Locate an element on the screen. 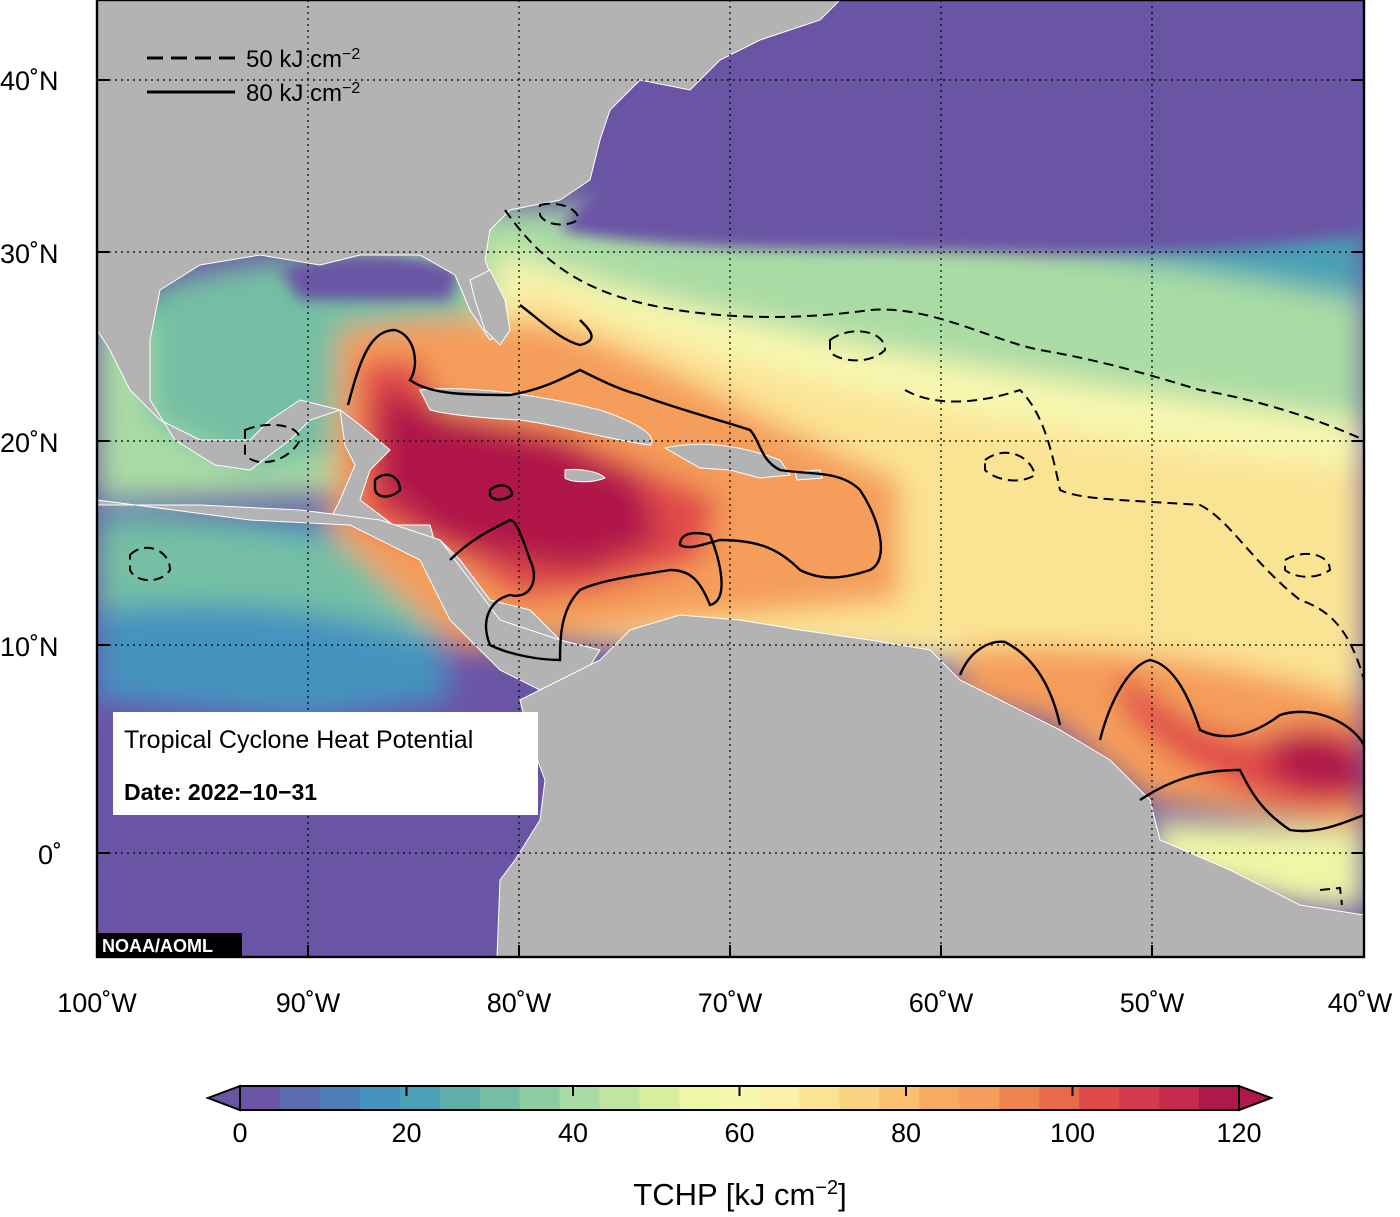 This screenshot has width=1400, height=1217. colorbar-tick-label: 100 is located at coordinates (1072, 1133).